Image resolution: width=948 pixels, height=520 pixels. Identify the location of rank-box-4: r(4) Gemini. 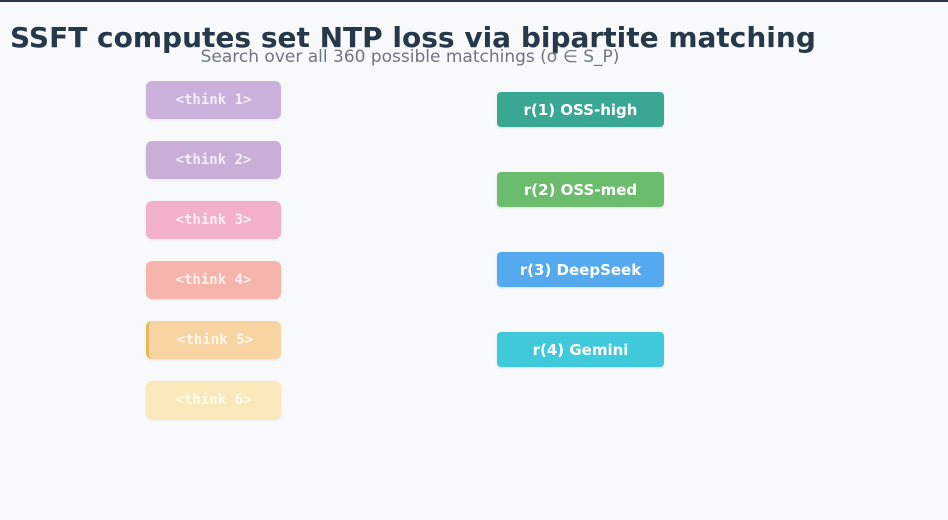
(580, 349).